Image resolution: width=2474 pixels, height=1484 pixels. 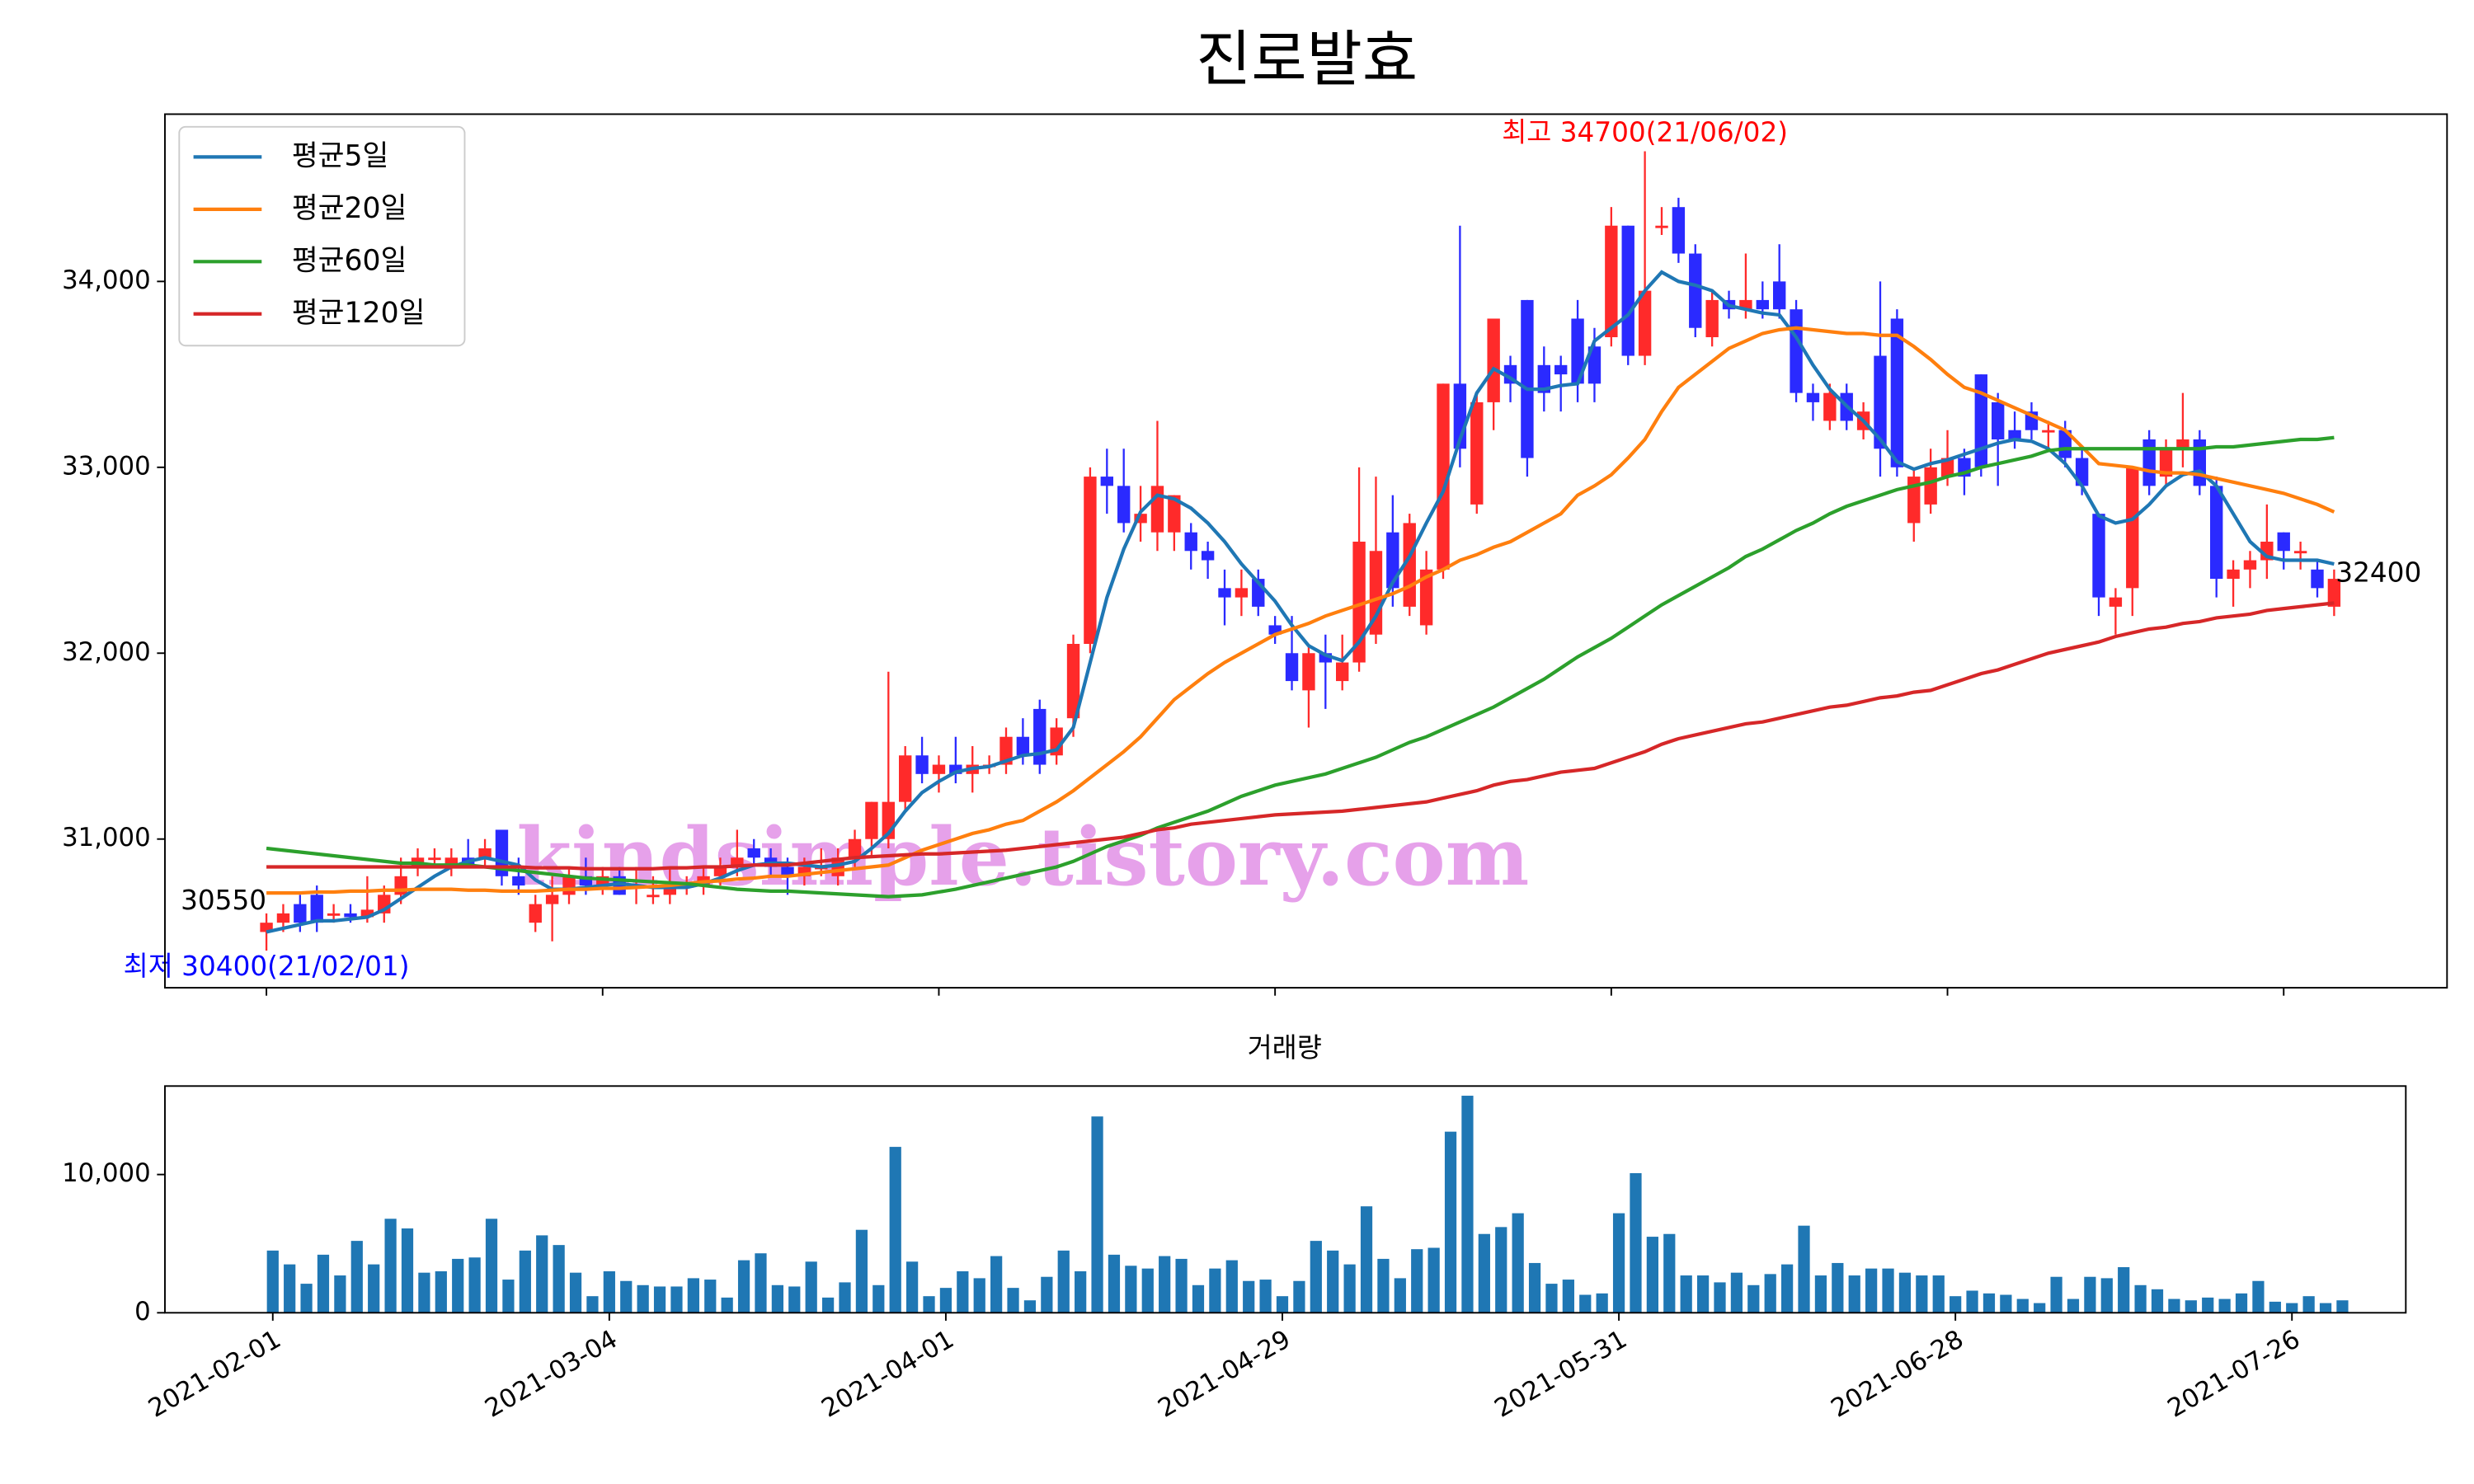 I want to click on legend-box, so click(x=322, y=236).